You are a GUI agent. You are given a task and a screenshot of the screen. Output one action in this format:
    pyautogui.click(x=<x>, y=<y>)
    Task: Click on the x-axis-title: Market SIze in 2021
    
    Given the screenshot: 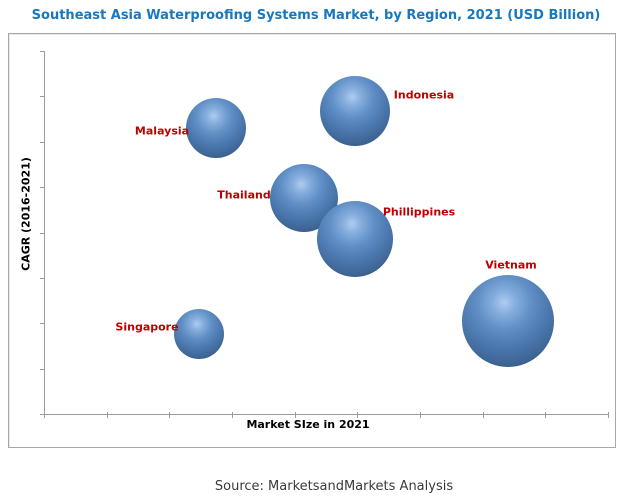 What is the action you would take?
    pyautogui.click(x=308, y=424)
    